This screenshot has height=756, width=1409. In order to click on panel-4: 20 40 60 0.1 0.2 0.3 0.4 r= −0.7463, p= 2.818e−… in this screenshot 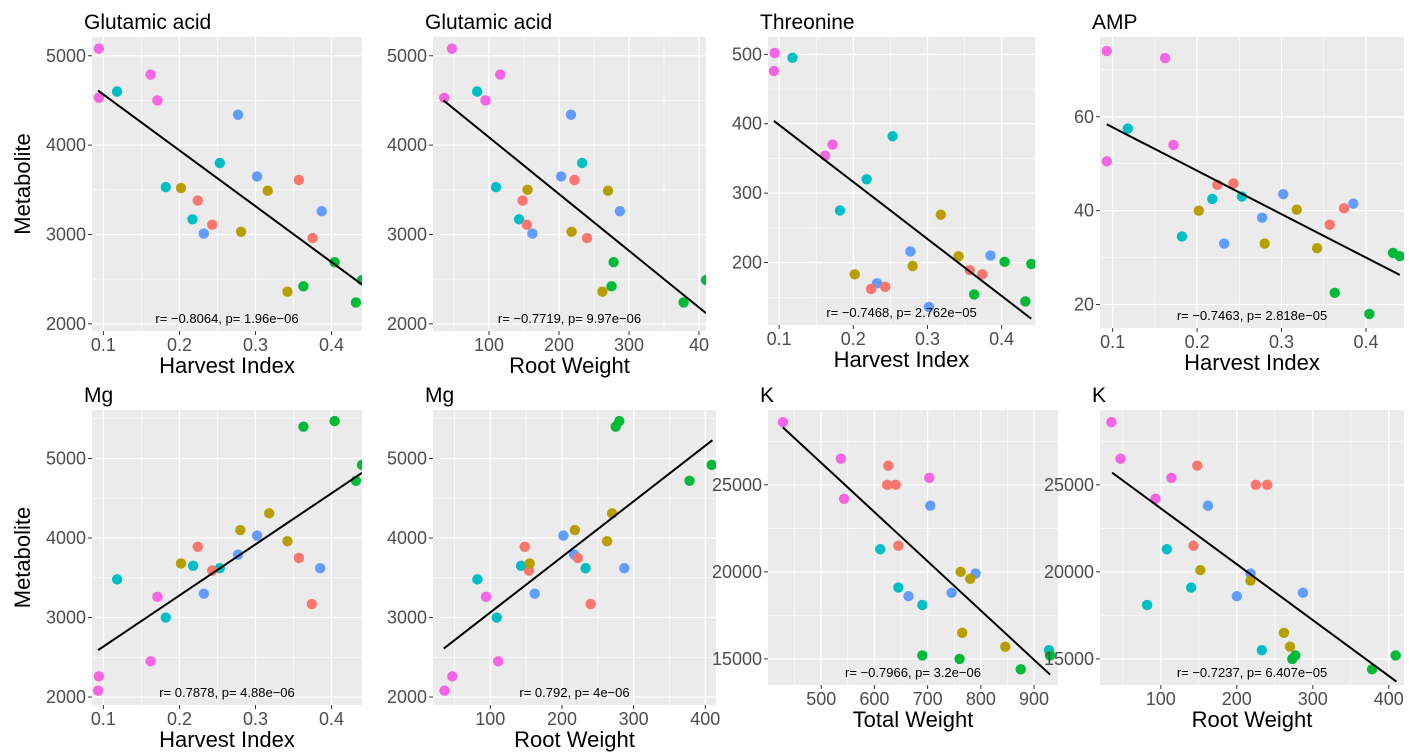, I will do `click(1239, 193)`.